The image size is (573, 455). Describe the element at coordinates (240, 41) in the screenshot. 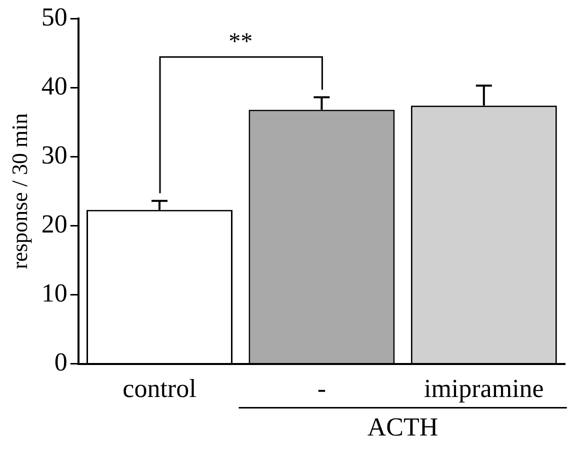

I see `annotation: **` at that location.